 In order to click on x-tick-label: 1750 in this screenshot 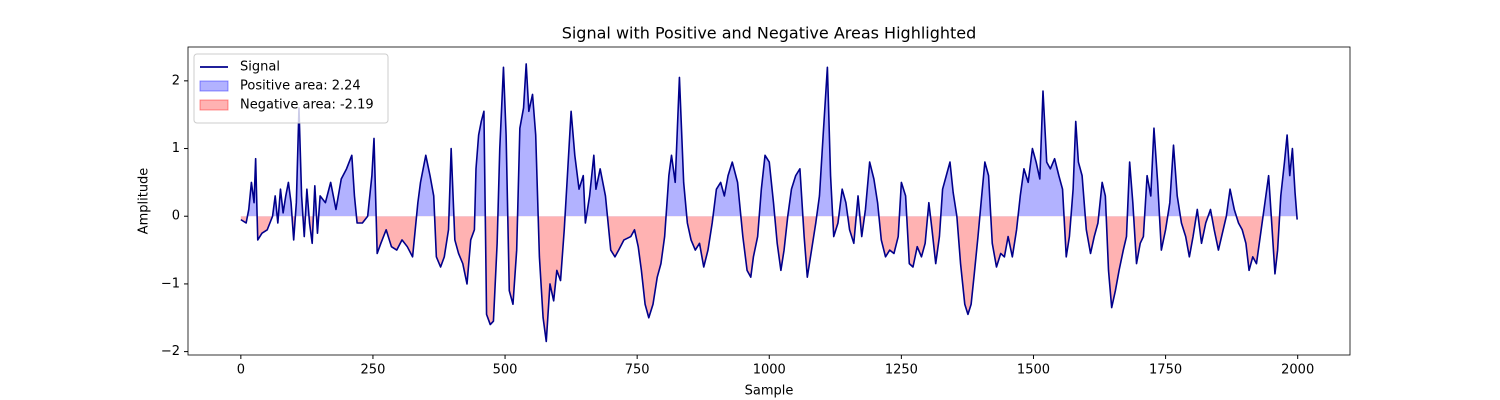, I will do `click(1165, 370)`.